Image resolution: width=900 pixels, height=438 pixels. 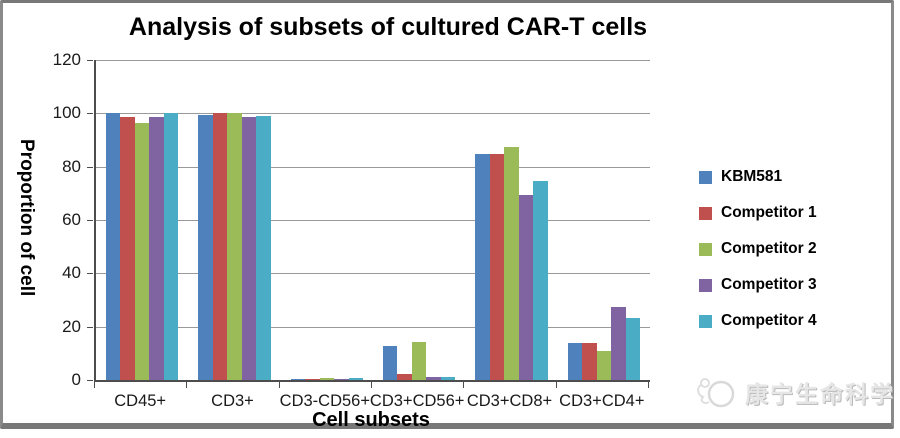 What do you see at coordinates (575, 361) in the screenshot?
I see `bar-kbm581-CD3+CD4+` at bounding box center [575, 361].